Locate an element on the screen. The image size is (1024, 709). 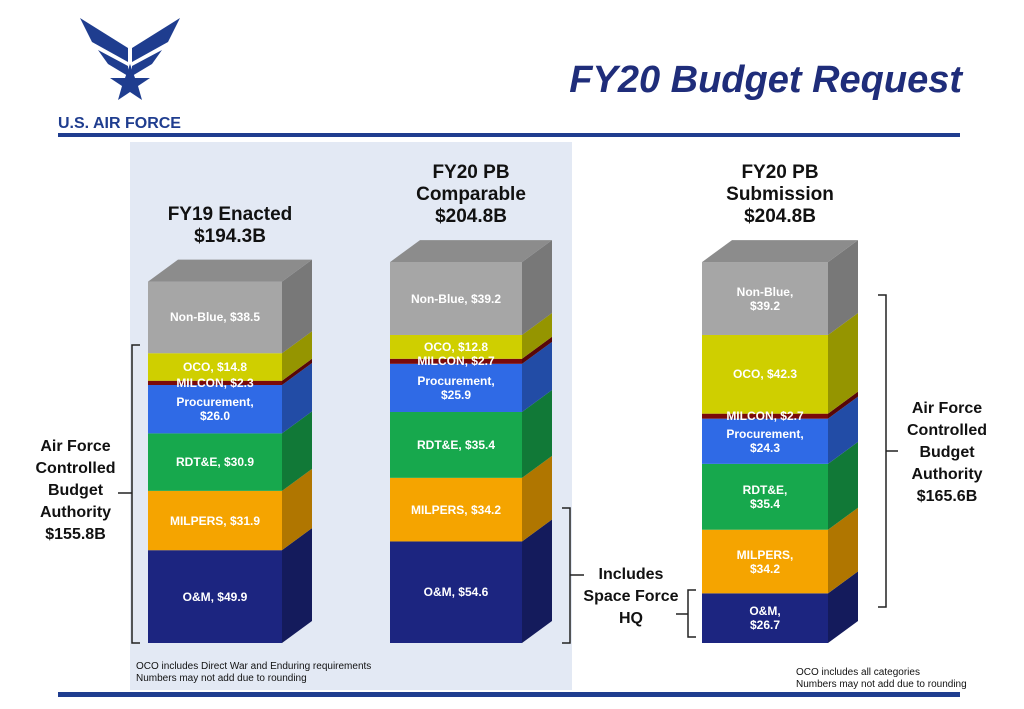
footnote: OCO includes all categories is located at coordinates (858, 672).